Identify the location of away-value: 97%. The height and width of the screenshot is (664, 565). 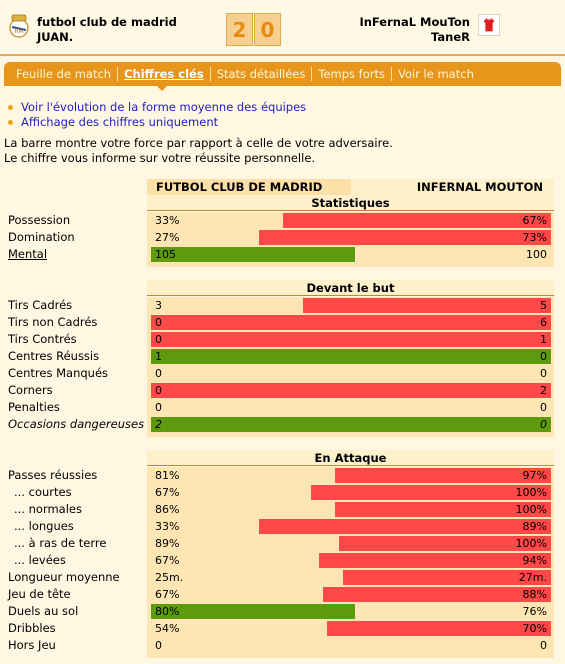
(534, 475).